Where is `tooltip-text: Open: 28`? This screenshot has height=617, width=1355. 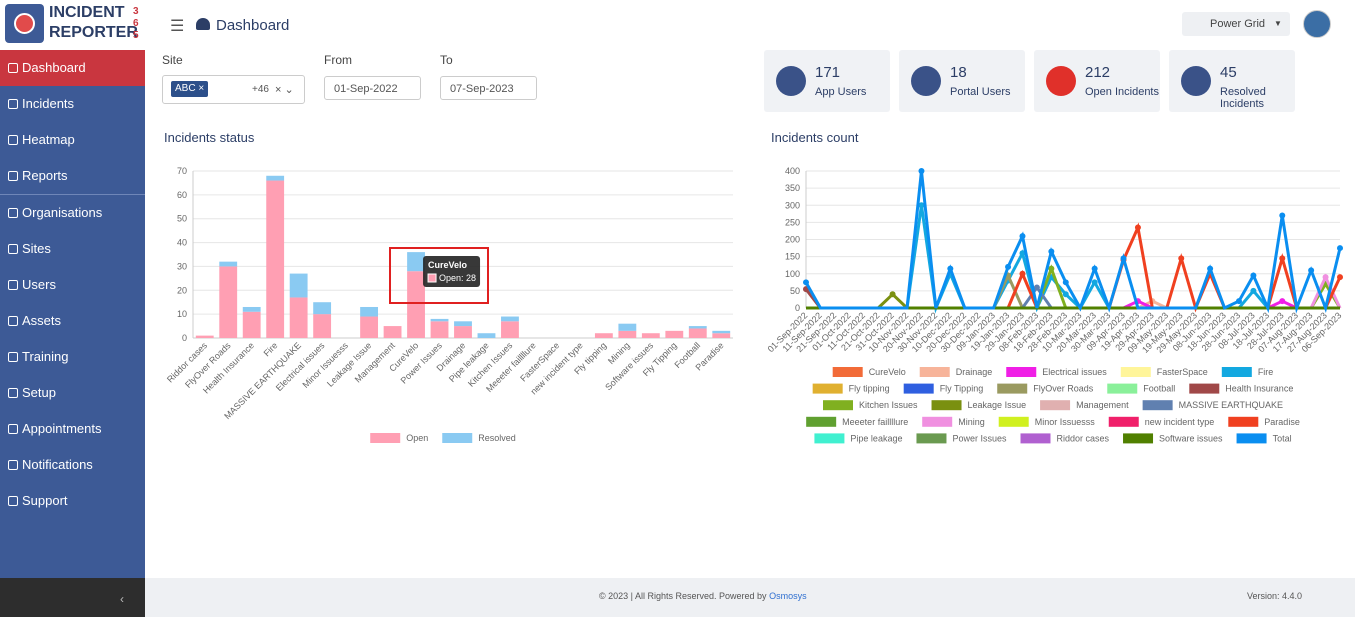
tooltip-text: Open: 28 is located at coordinates (457, 278).